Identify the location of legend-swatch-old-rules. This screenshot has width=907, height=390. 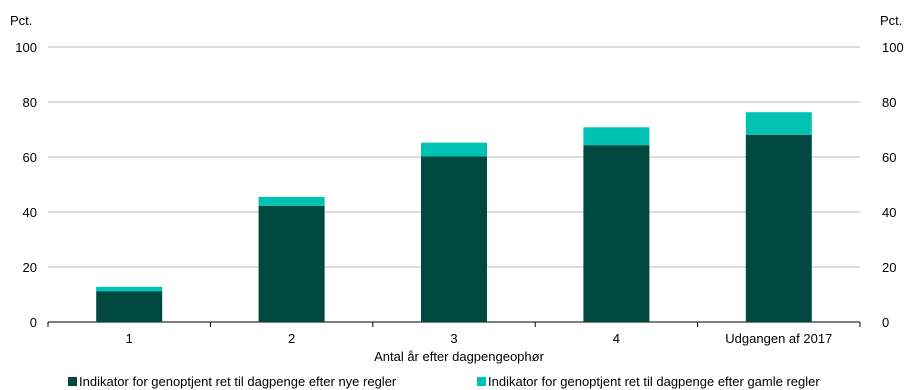
(481, 381).